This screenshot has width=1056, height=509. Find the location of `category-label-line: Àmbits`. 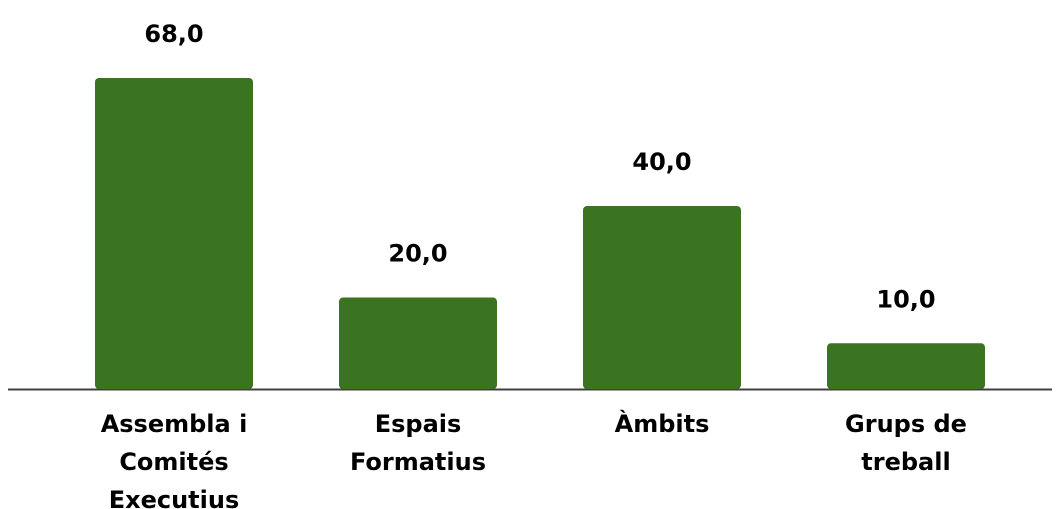

category-label-line: Àmbits is located at coordinates (662, 423).